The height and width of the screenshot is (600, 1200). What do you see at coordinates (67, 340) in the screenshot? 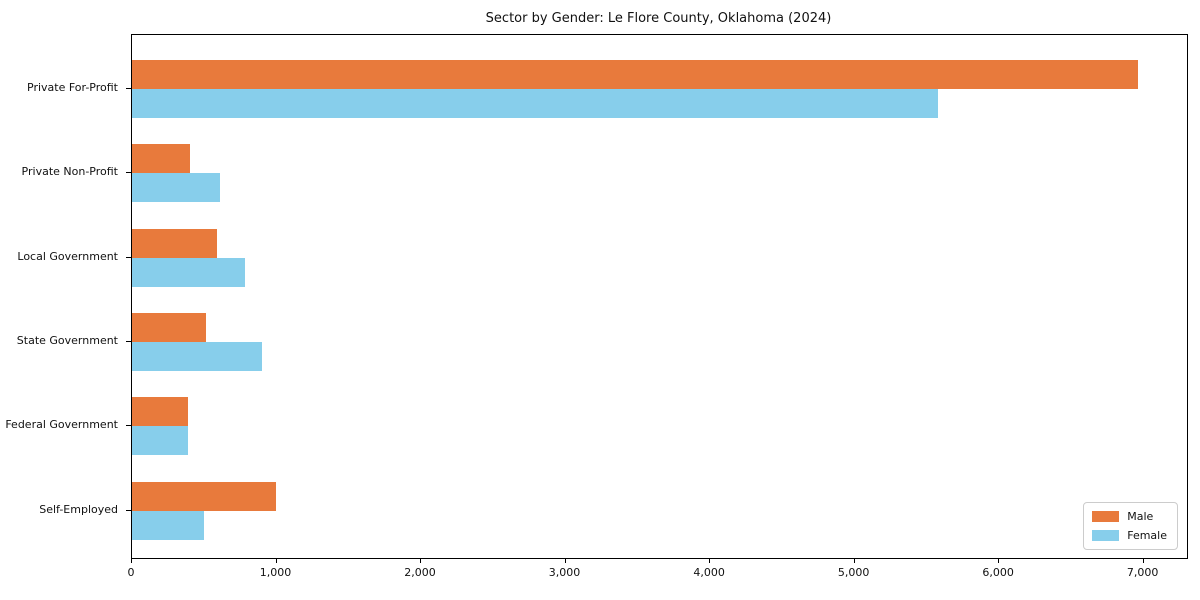
I see `y-axis-category-label: State Government` at bounding box center [67, 340].